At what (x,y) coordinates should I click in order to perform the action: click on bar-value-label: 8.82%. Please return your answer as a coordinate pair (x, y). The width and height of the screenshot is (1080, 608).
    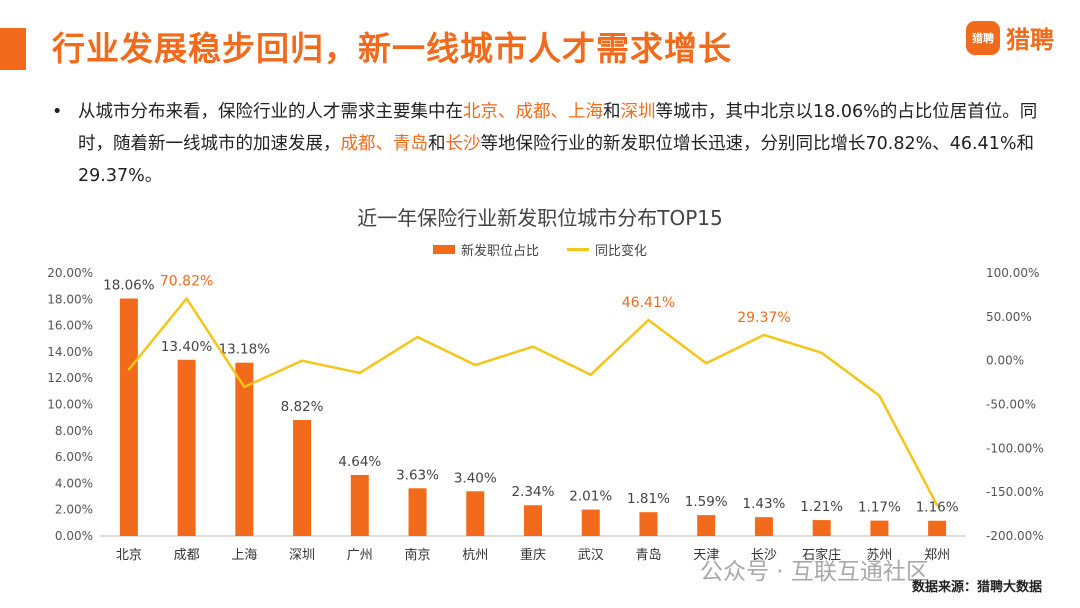
    Looking at the image, I should click on (302, 407).